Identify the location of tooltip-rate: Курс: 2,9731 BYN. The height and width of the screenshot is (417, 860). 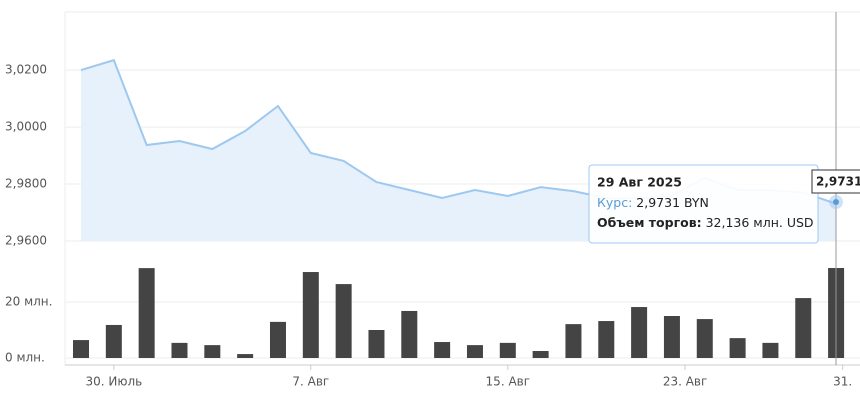
(653, 202).